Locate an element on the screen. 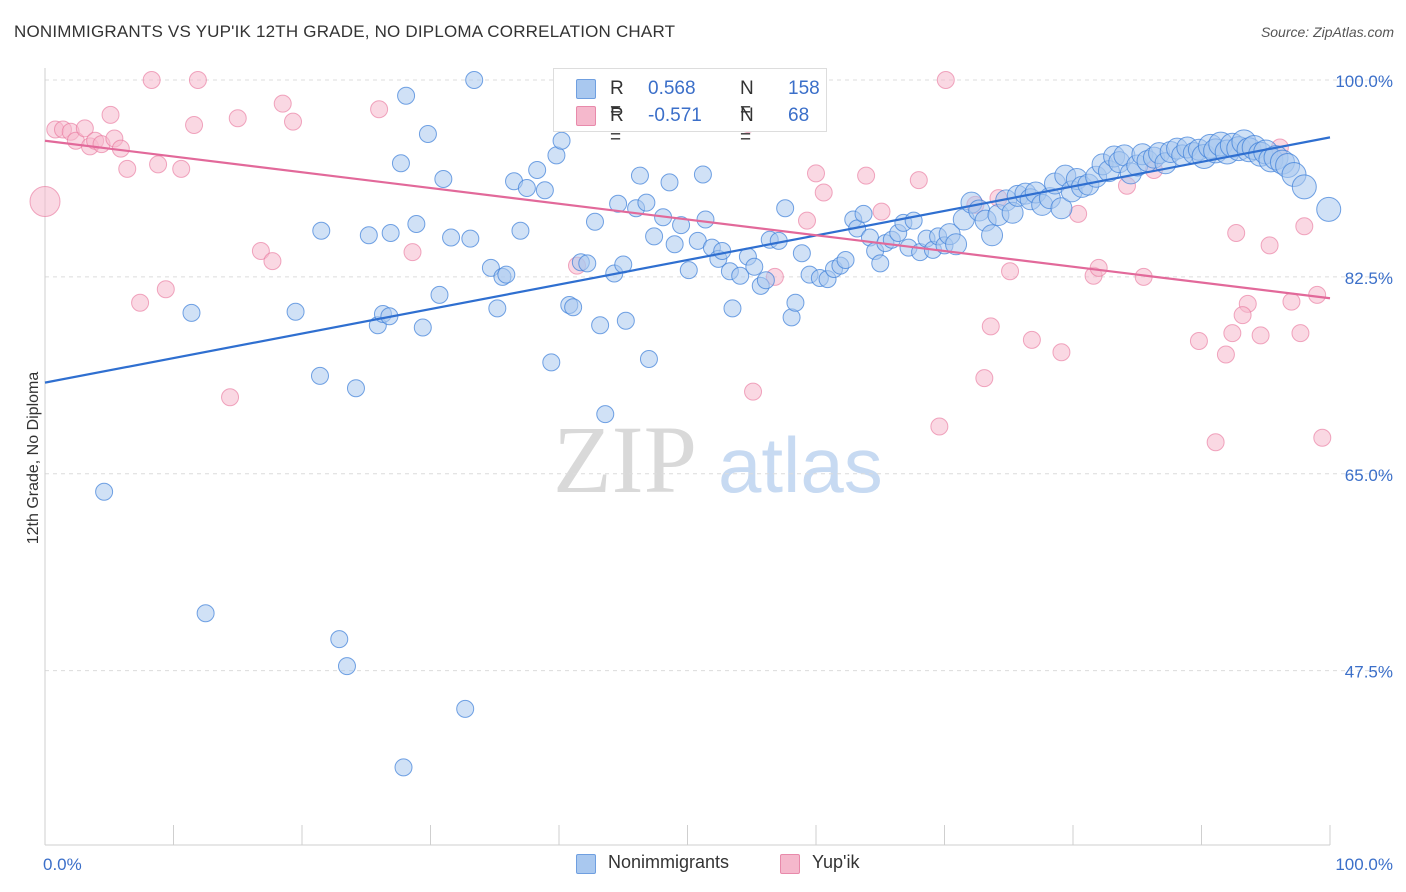 This screenshot has width=1406, height=892. x-tick-label: 100.0% is located at coordinates (1364, 864).